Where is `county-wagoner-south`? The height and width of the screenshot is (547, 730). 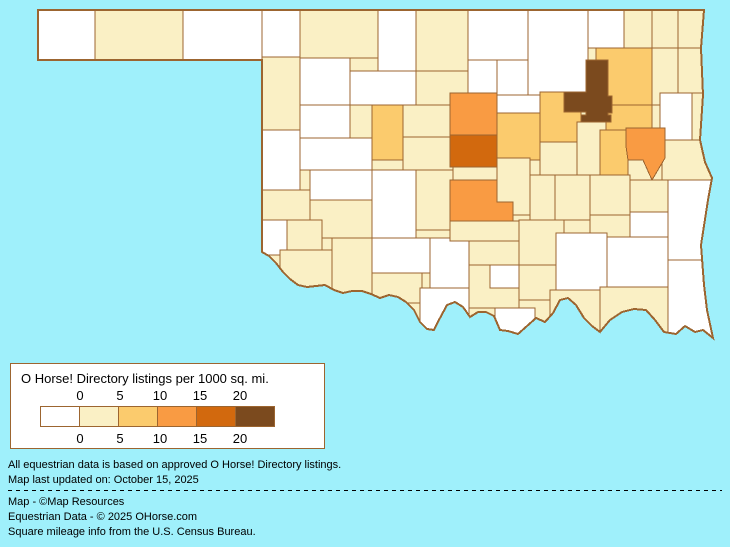 county-wagoner-south is located at coordinates (614, 155).